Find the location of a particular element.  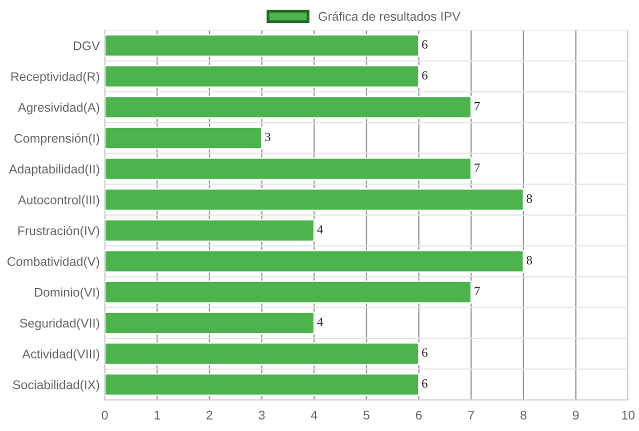

x-tick-label: 2 is located at coordinates (209, 415).